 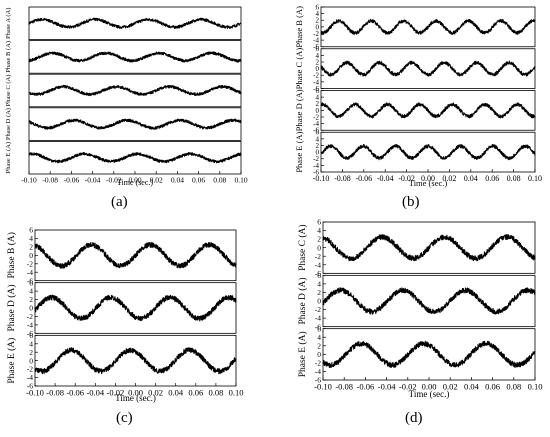 I want to click on subplot-frame, so click(x=135, y=90).